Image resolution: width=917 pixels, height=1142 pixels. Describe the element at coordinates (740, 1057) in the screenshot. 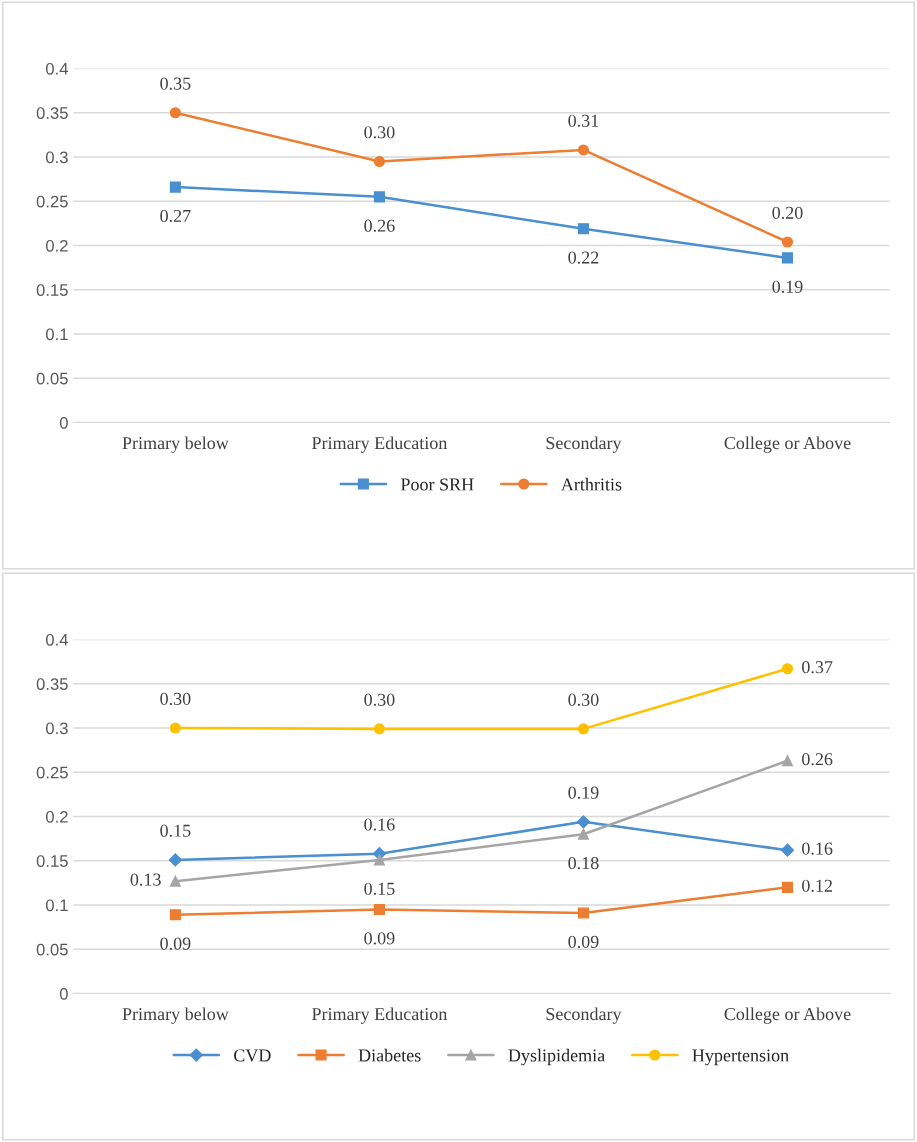

I see `legend-label: Hypertension` at that location.